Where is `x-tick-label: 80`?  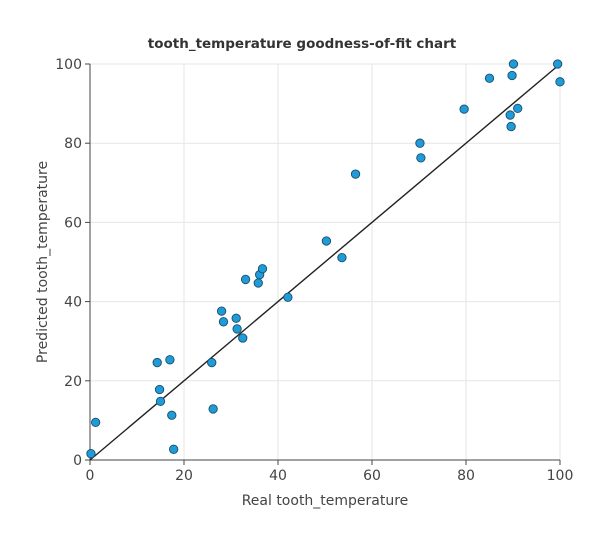 x-tick-label: 80 is located at coordinates (466, 476).